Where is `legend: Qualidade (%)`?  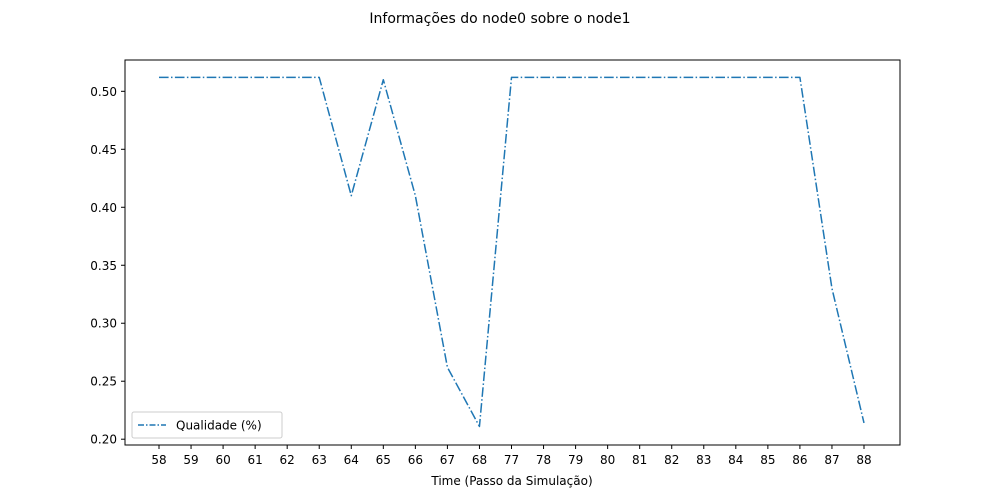
legend: Qualidade (%) is located at coordinates (207, 425).